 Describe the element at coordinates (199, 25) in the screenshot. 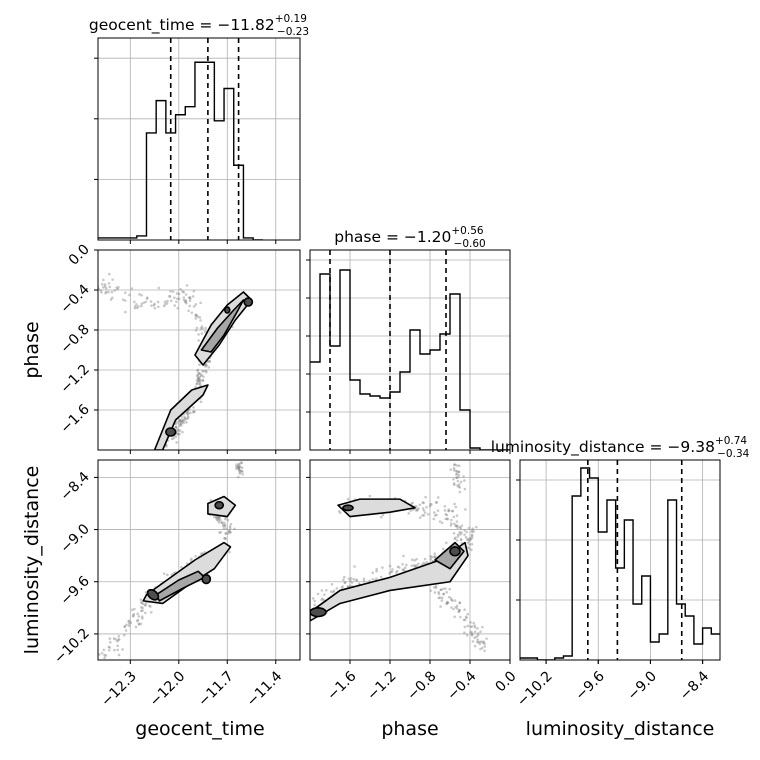

I see `h1-title: geocent_time = −11.82+0.19 −0.23` at that location.